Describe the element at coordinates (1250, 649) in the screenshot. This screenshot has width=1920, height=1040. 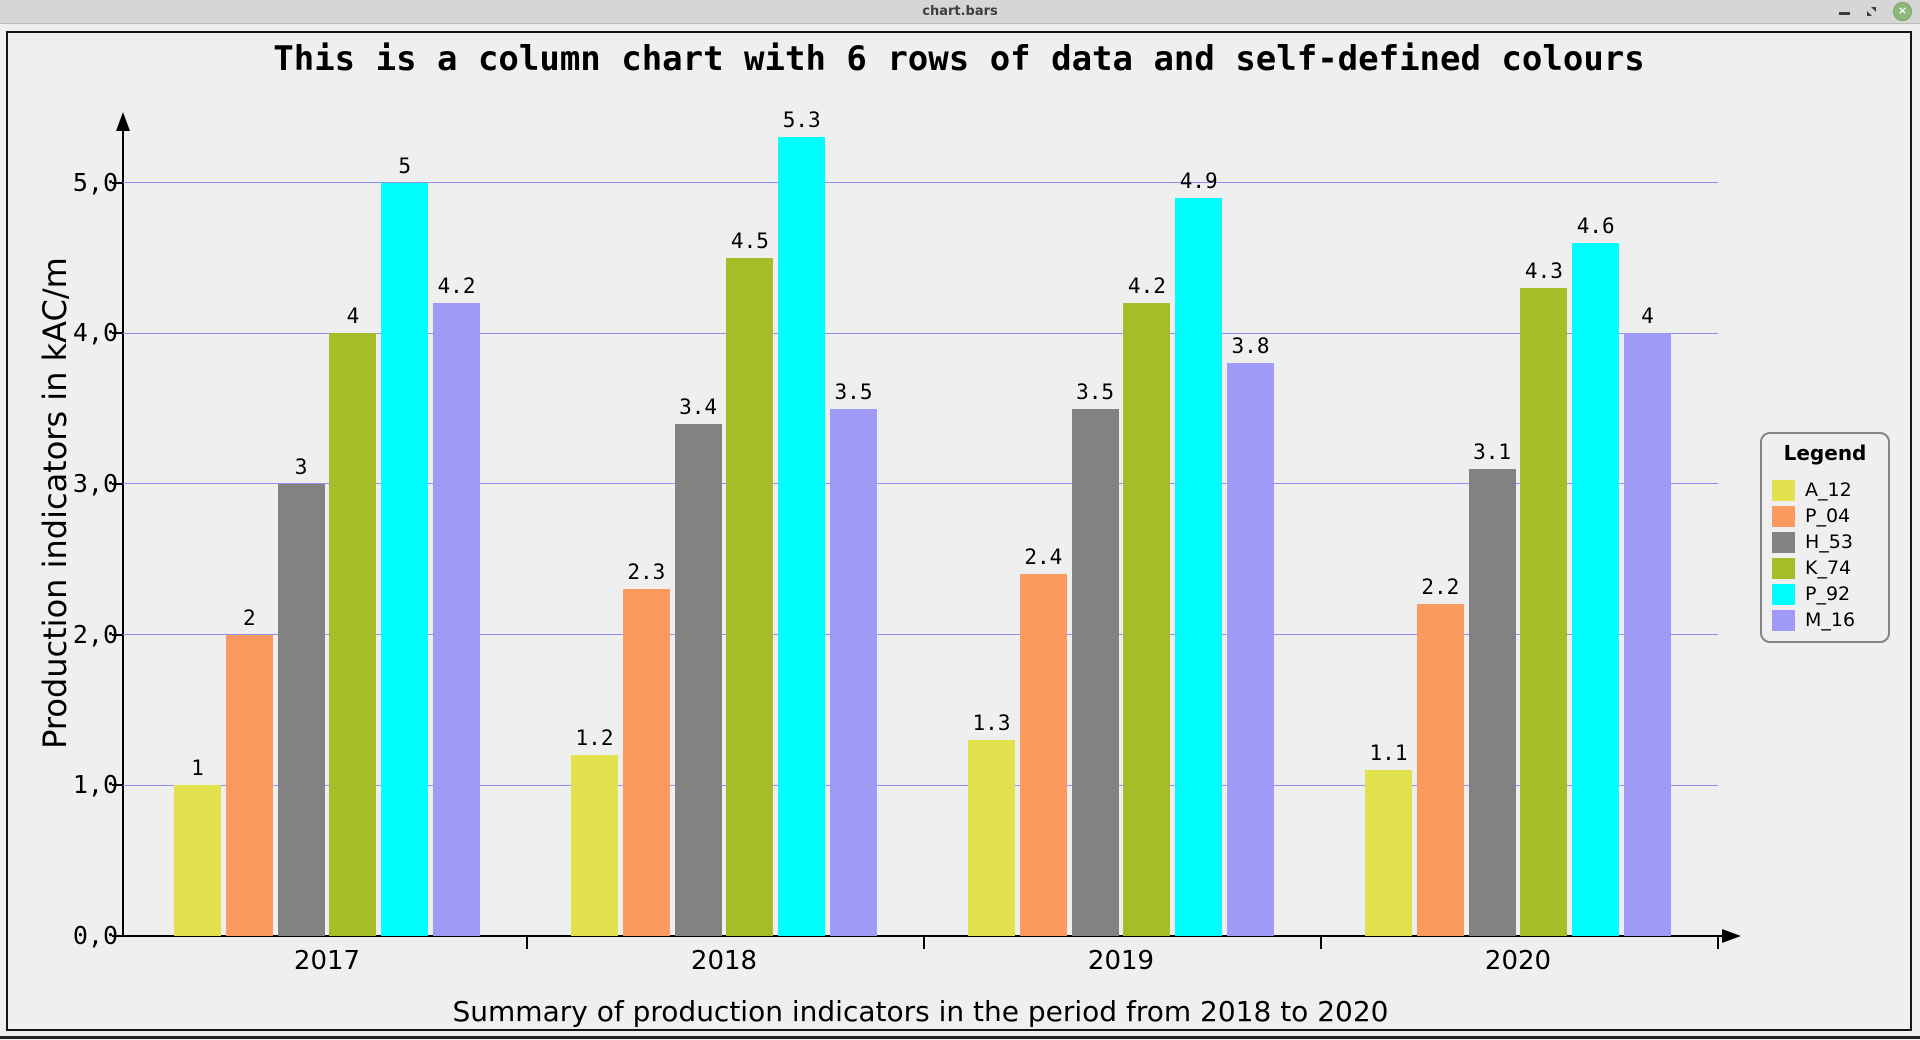
I see `bar-M_16-2019` at that location.